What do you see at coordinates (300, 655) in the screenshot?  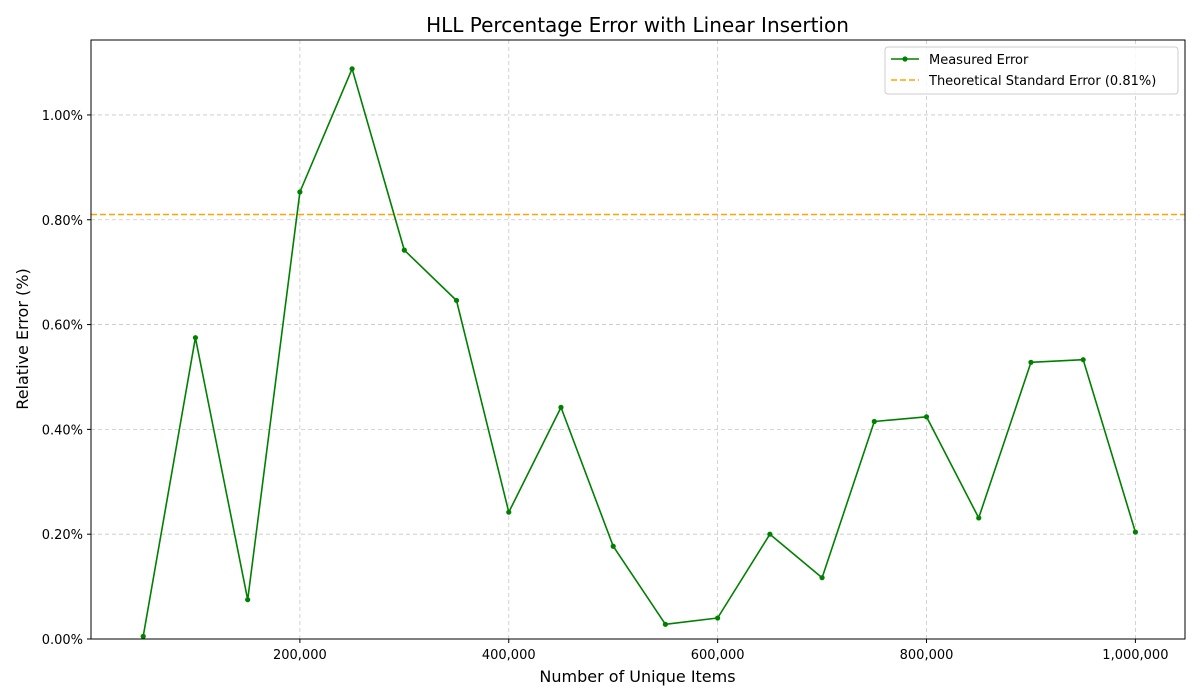 I see `x-tick-label: 200,000` at bounding box center [300, 655].